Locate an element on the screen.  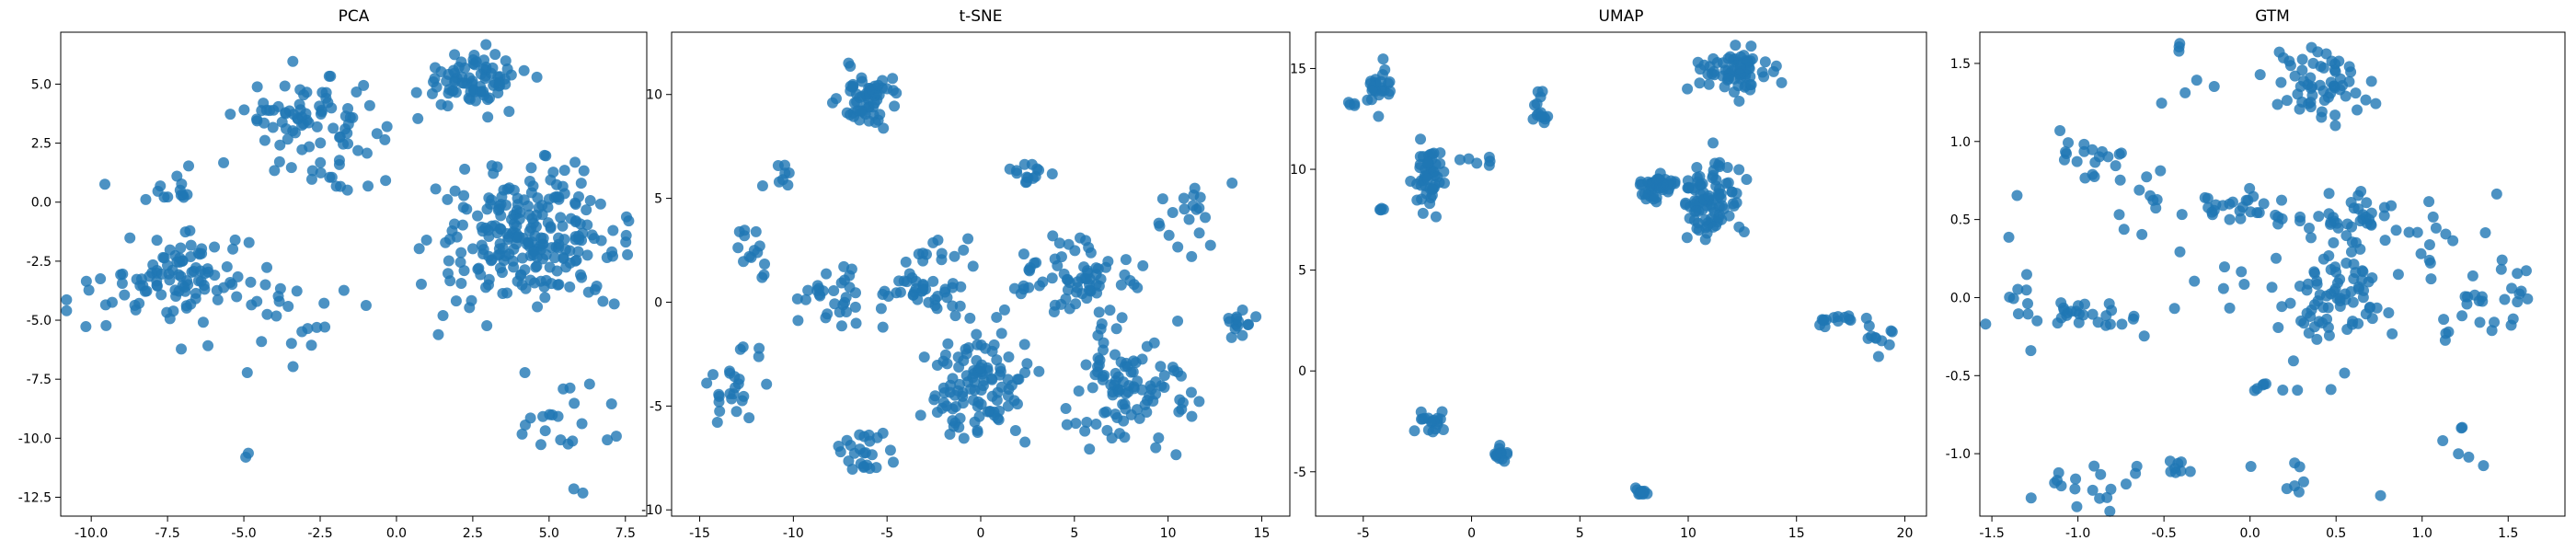
x-tick-label: -15 is located at coordinates (699, 533).